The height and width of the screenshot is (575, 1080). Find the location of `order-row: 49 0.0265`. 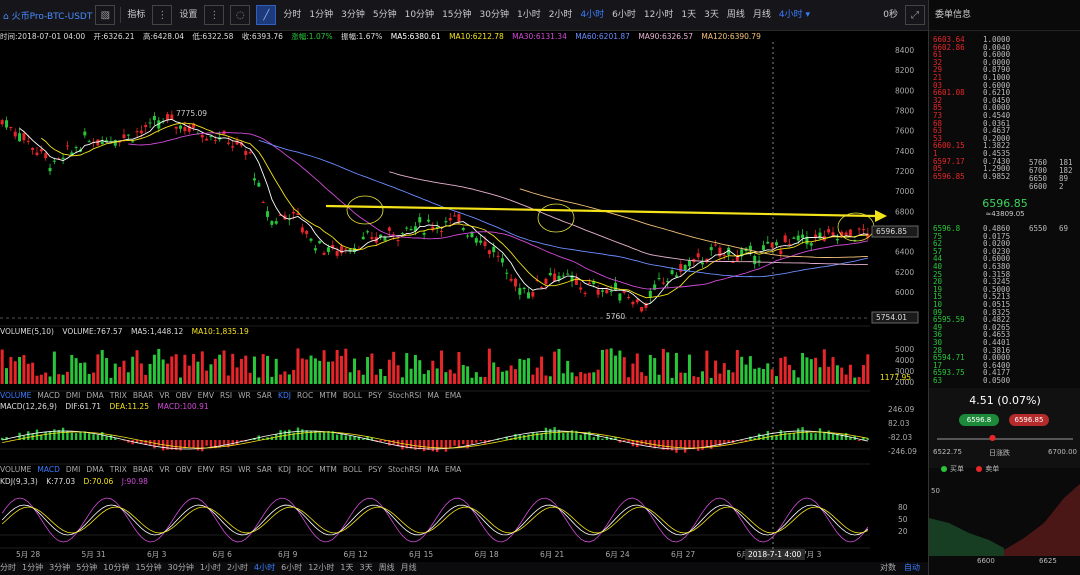

order-row: 49 0.0265 is located at coordinates (971, 327).